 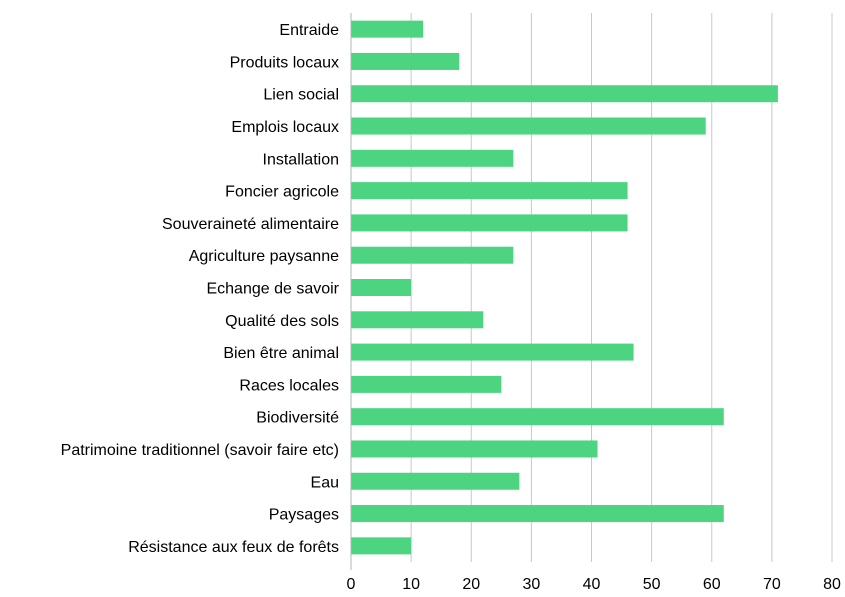 What do you see at coordinates (281, 353) in the screenshot?
I see `category-label: Bien être animal` at bounding box center [281, 353].